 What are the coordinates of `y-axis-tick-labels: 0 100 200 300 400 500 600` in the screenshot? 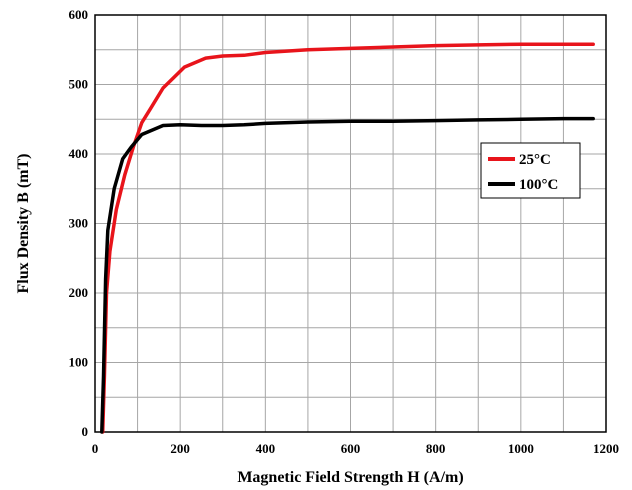 It's located at (79, 223).